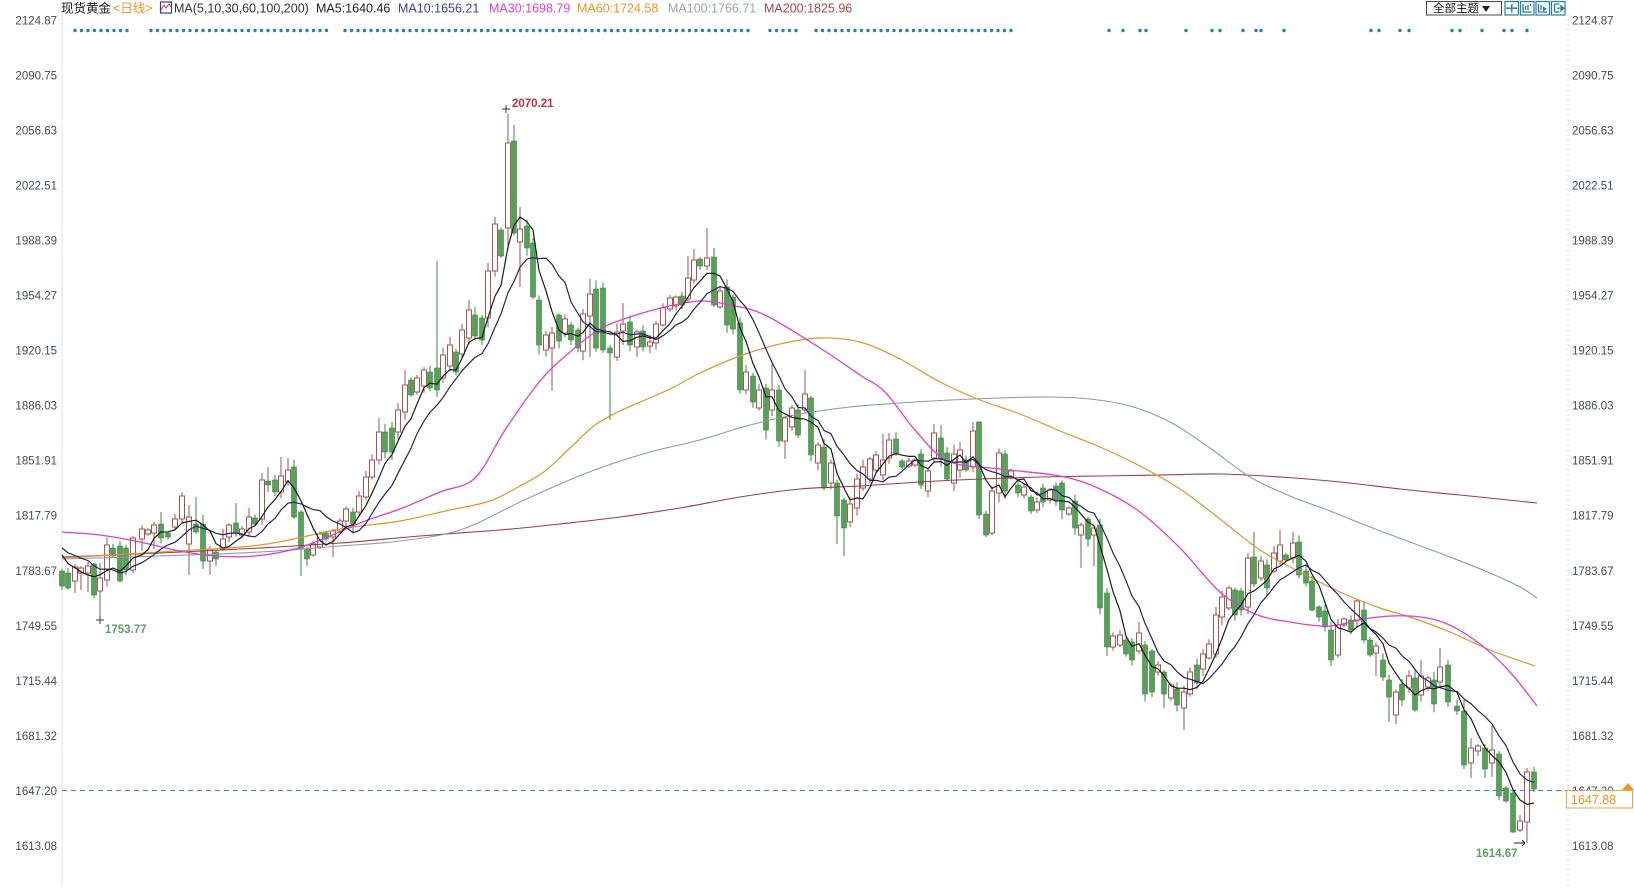  I want to click on svg-text: MA200:1825.96, so click(808, 9).